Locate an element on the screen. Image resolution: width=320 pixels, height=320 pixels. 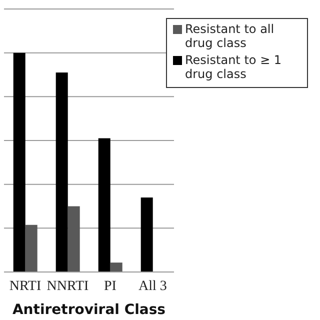
x-tick-label: NRTI is located at coordinates (25, 286).